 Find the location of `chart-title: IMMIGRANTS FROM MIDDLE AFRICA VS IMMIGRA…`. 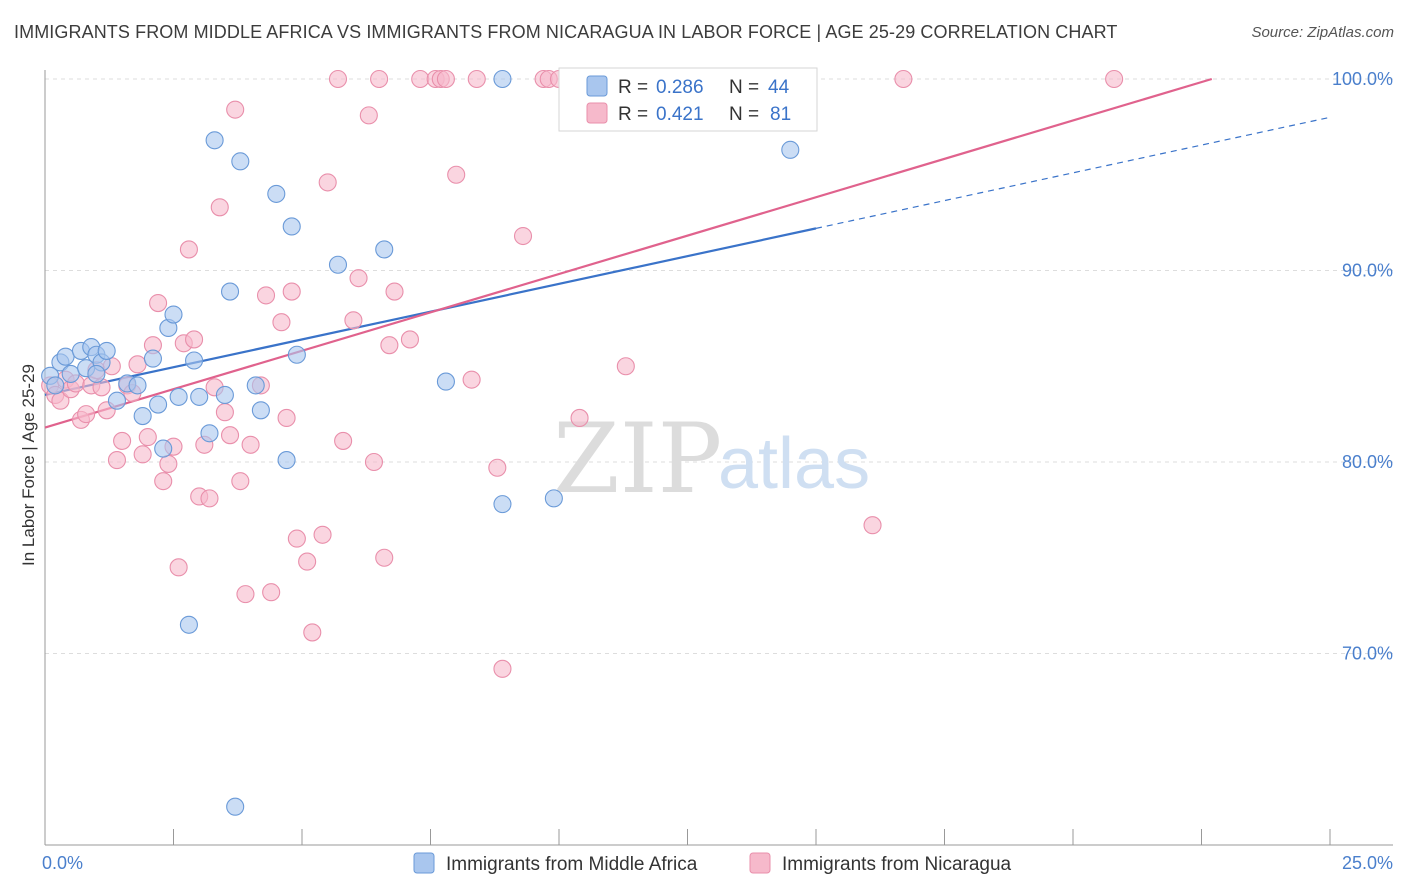

chart-title: IMMIGRANTS FROM MIDDLE AFRICA VS IMMIGRA… is located at coordinates (566, 32).